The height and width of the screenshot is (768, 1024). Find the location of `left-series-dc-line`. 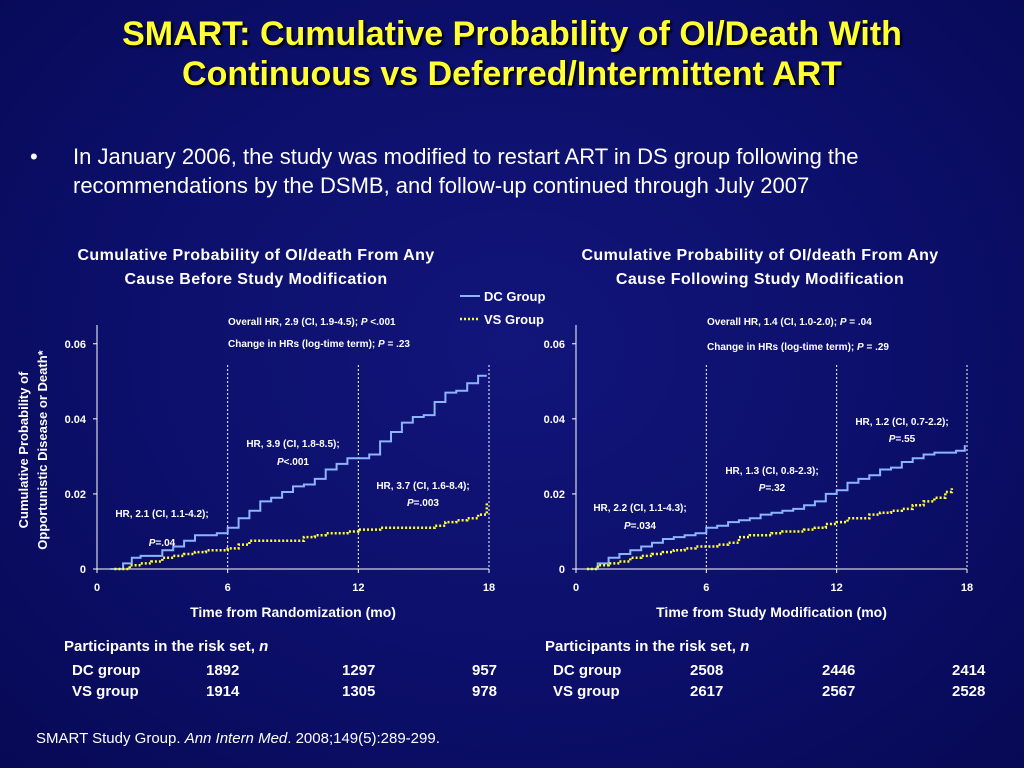

left-series-dc-line is located at coordinates (298, 472).